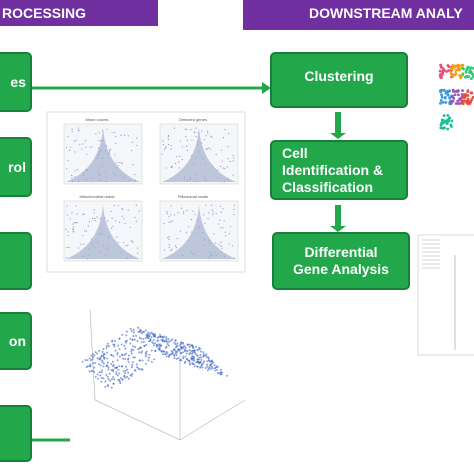 Image resolution: width=474 pixels, height=474 pixels. I want to click on step-box, so click(16, 261).